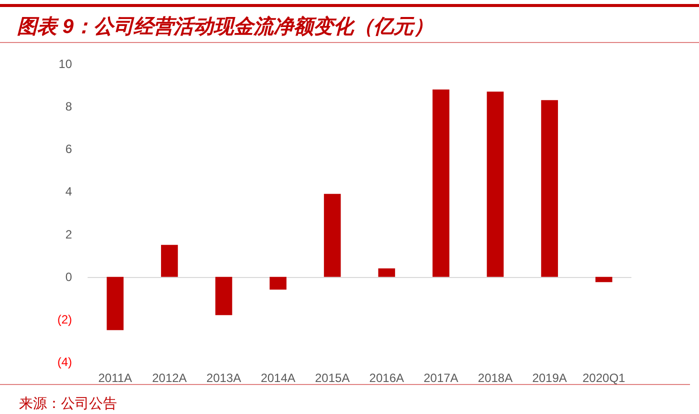 This screenshot has width=699, height=414. Describe the element at coordinates (169, 378) in the screenshot. I see `x-tick-label: 2012A` at that location.